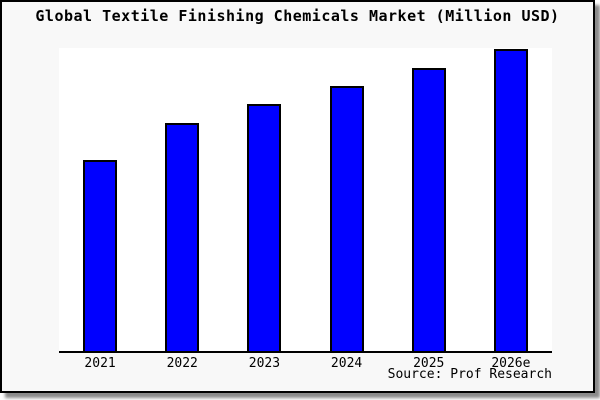  Describe the element at coordinates (264, 227) in the screenshot. I see `bar-2023` at that location.